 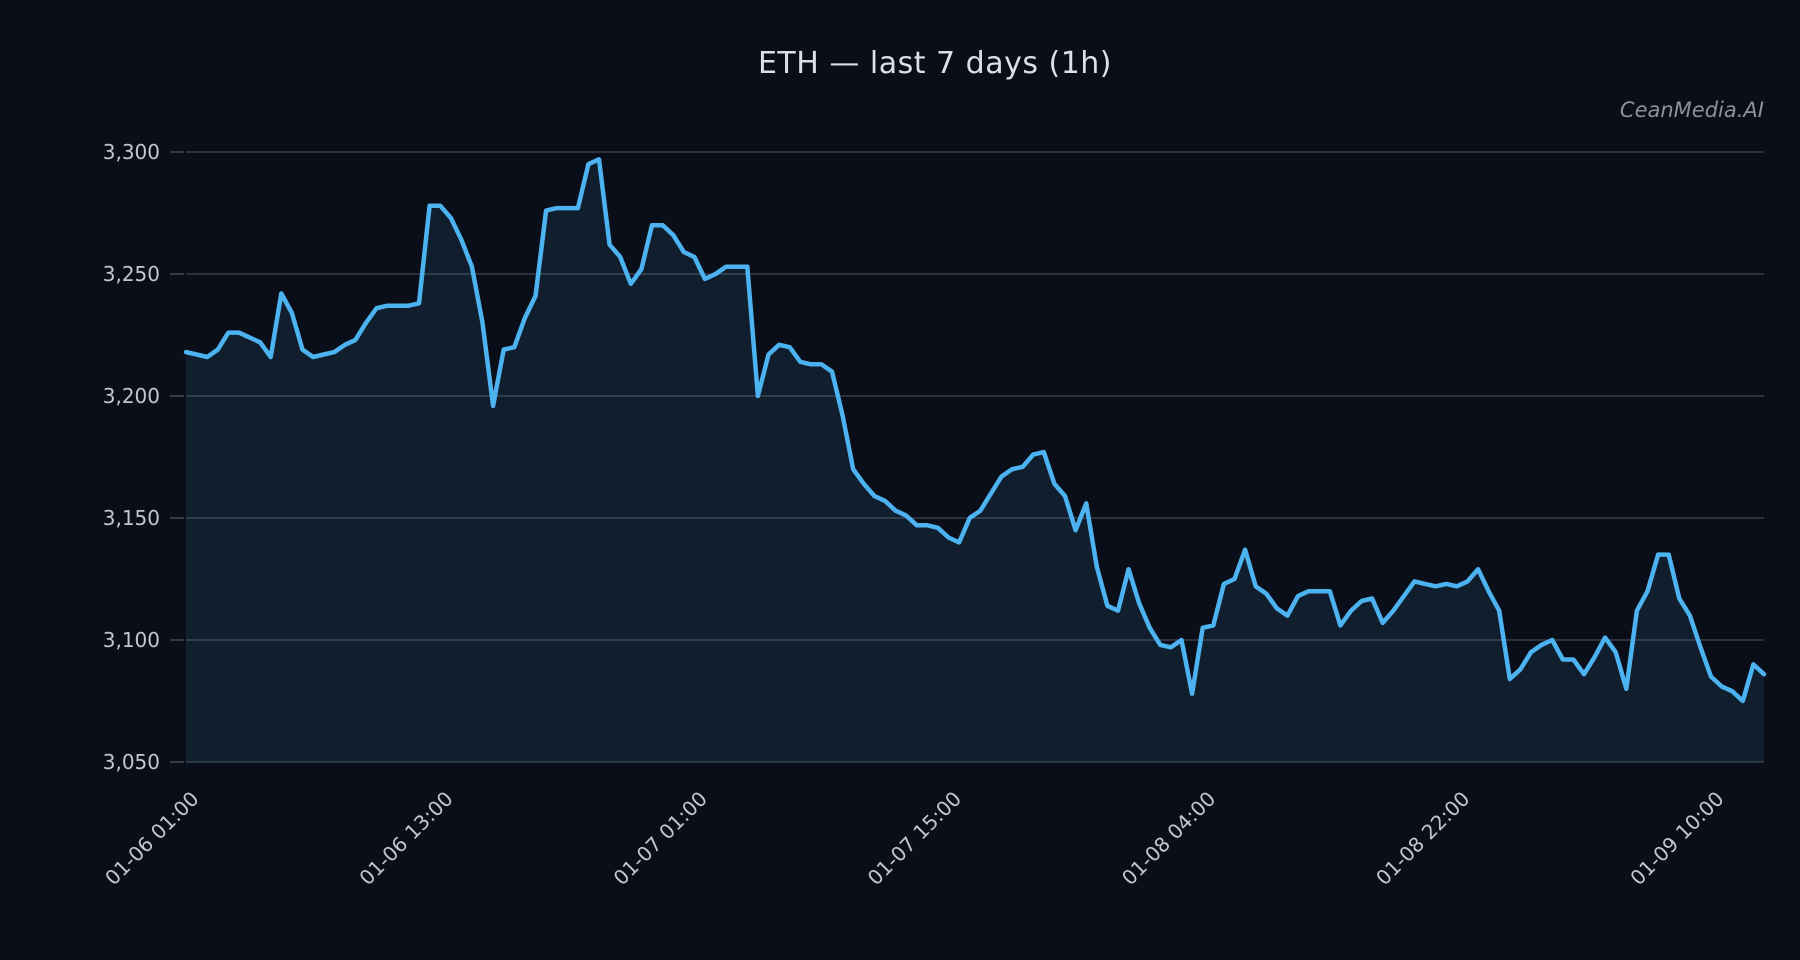 What do you see at coordinates (131, 640) in the screenshot?
I see `y-tick-label: 3,100` at bounding box center [131, 640].